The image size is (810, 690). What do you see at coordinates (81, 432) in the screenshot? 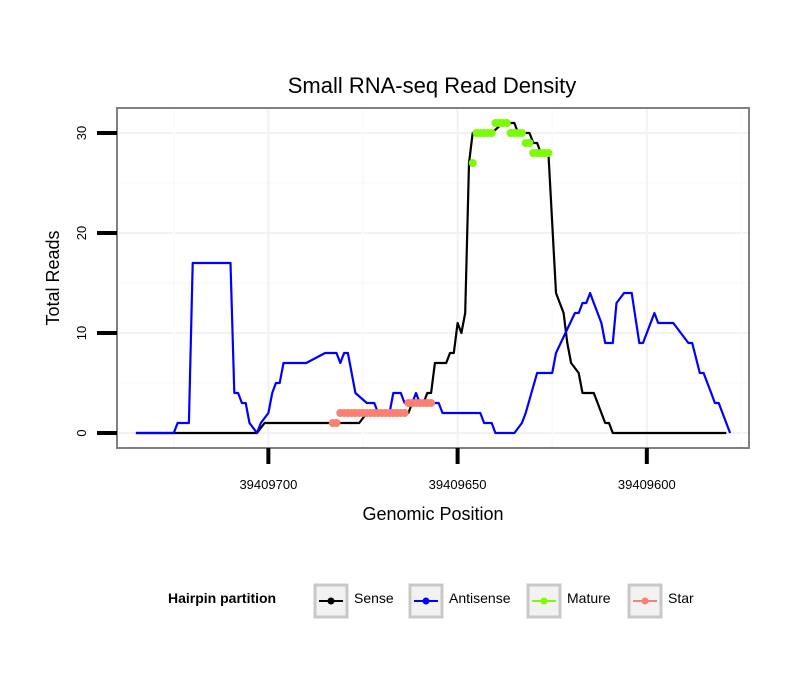
I see `y-tick-label: 0` at bounding box center [81, 432].